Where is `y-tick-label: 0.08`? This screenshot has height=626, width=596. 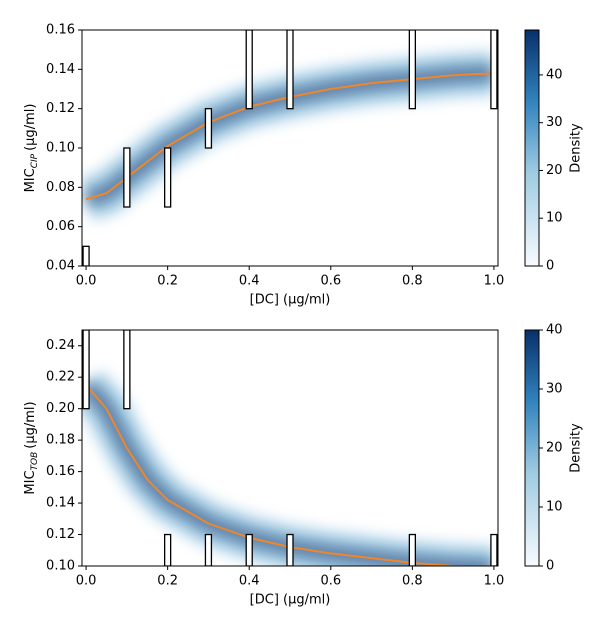 y-tick-label: 0.08 is located at coordinates (60, 187).